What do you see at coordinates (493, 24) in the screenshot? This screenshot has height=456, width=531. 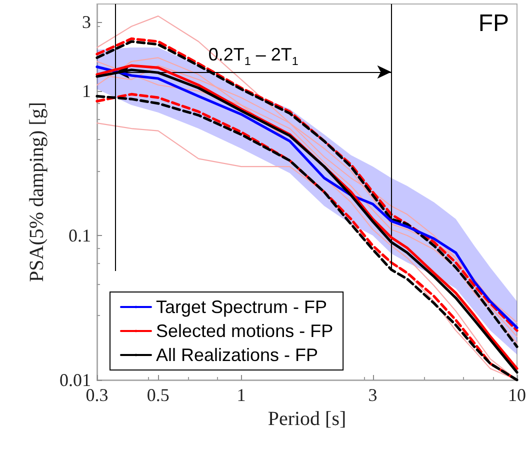 I see `annotation: FP` at bounding box center [493, 24].